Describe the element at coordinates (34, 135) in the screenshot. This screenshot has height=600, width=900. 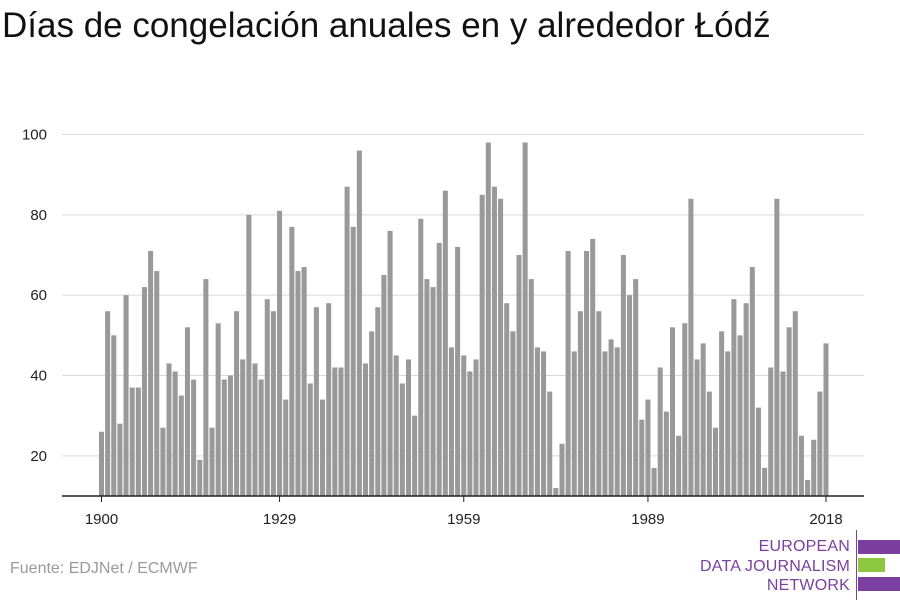
I see `y-tick-label-100: 100` at that location.